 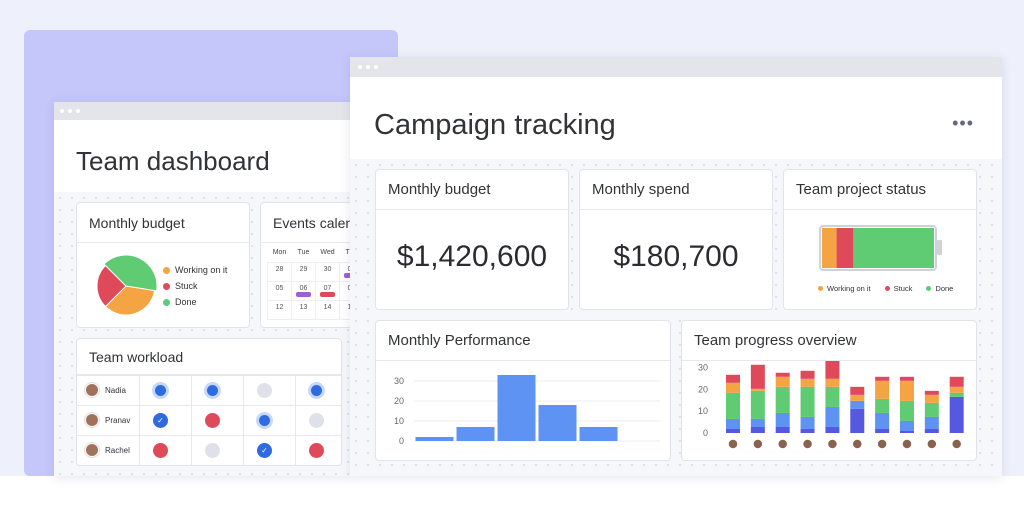 I want to click on calendar-day-header: Thu, so click(x=347, y=252).